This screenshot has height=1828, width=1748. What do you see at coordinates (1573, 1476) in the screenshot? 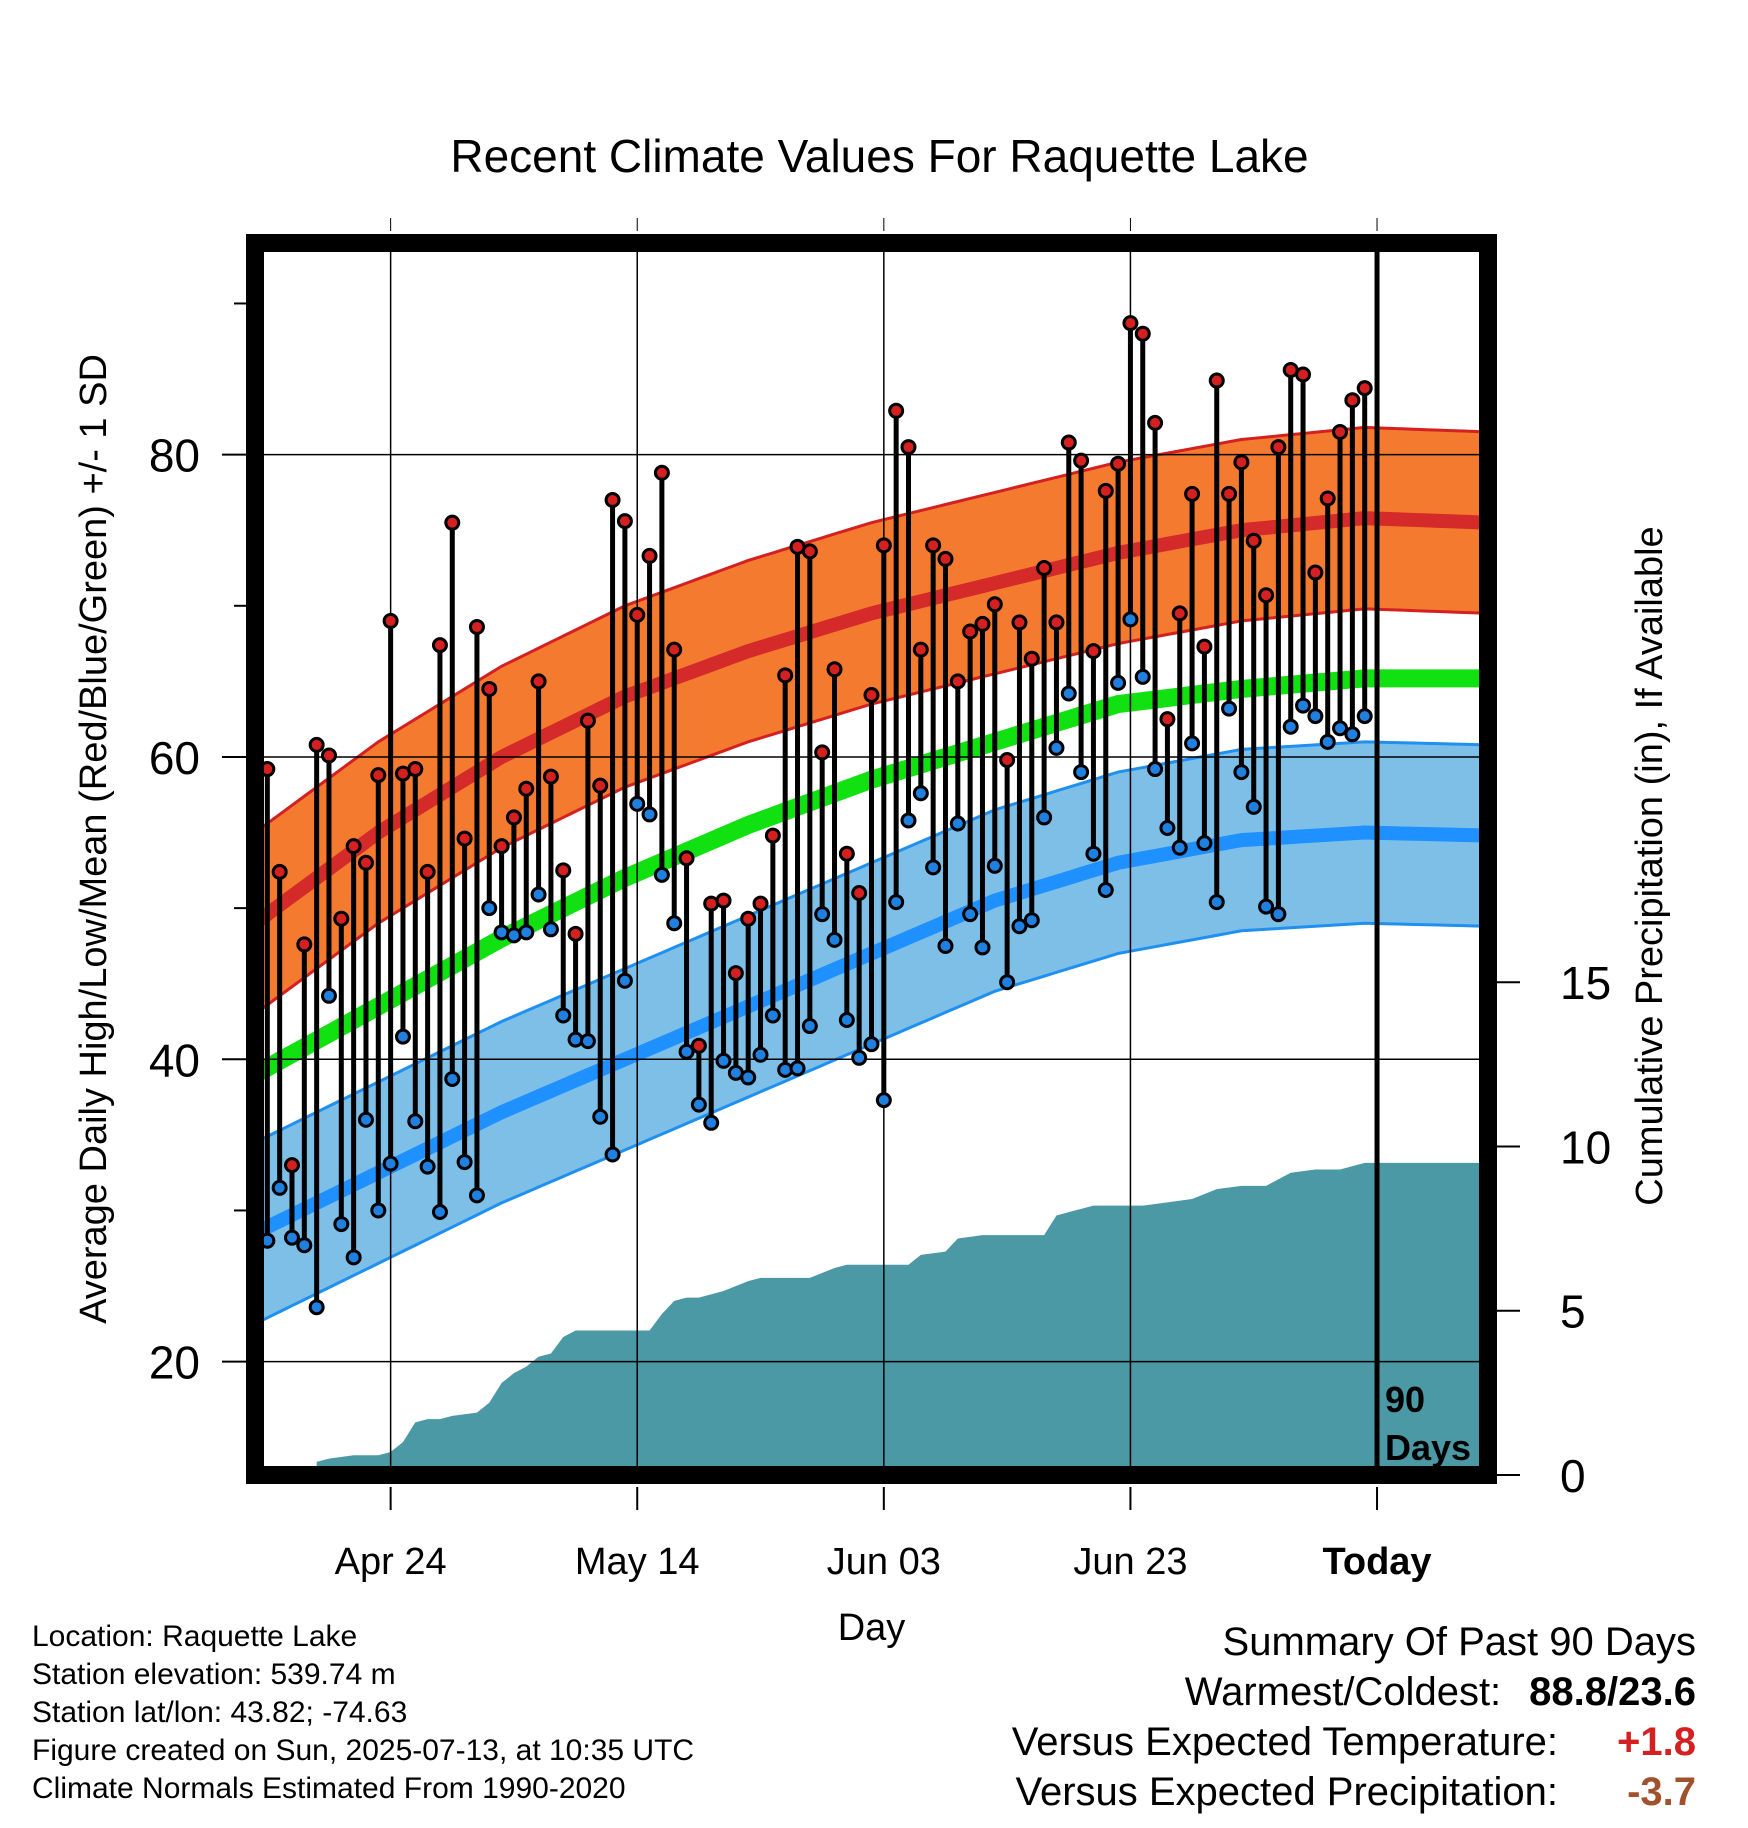
I see `y-tick-label-right: 0` at bounding box center [1573, 1476].